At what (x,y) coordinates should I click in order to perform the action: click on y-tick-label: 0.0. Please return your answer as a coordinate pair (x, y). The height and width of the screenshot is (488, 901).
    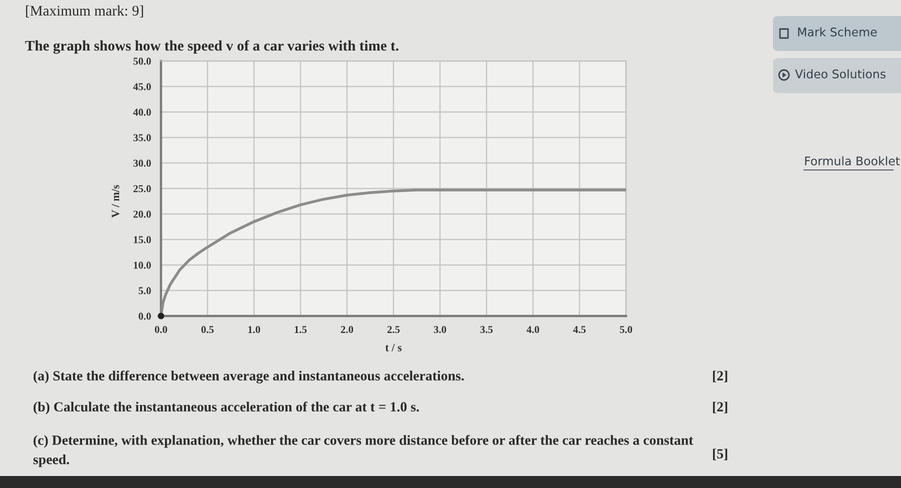
    Looking at the image, I should click on (144, 316).